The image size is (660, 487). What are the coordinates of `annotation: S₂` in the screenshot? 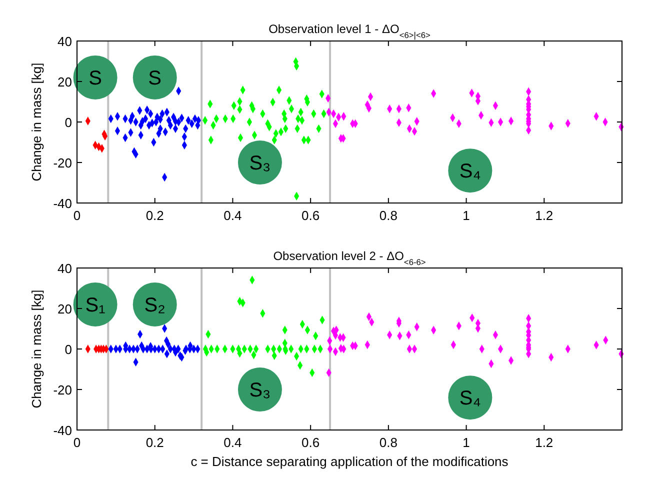 It's located at (155, 305).